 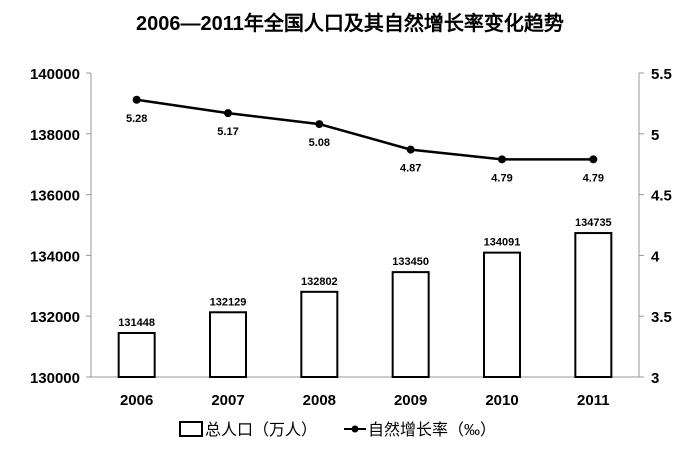 What do you see at coordinates (319, 282) in the screenshot?
I see `bar-label: 132802` at bounding box center [319, 282].